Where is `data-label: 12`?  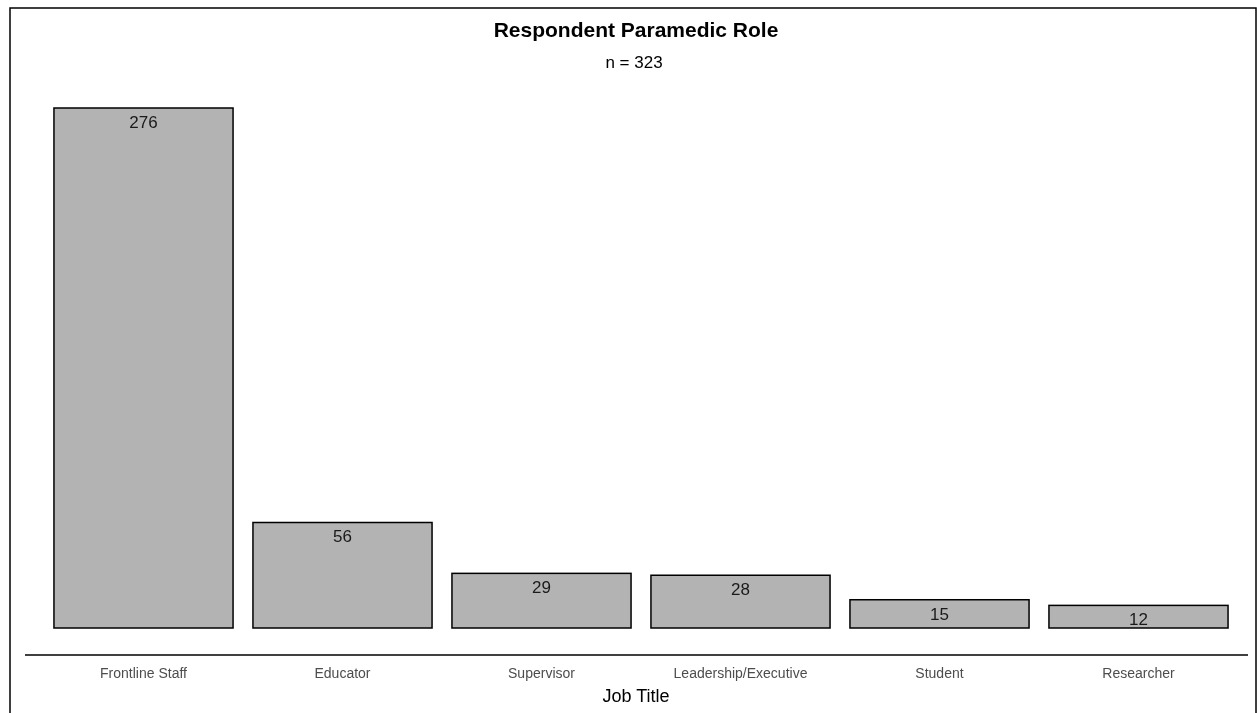
data-label: 12 is located at coordinates (1138, 620).